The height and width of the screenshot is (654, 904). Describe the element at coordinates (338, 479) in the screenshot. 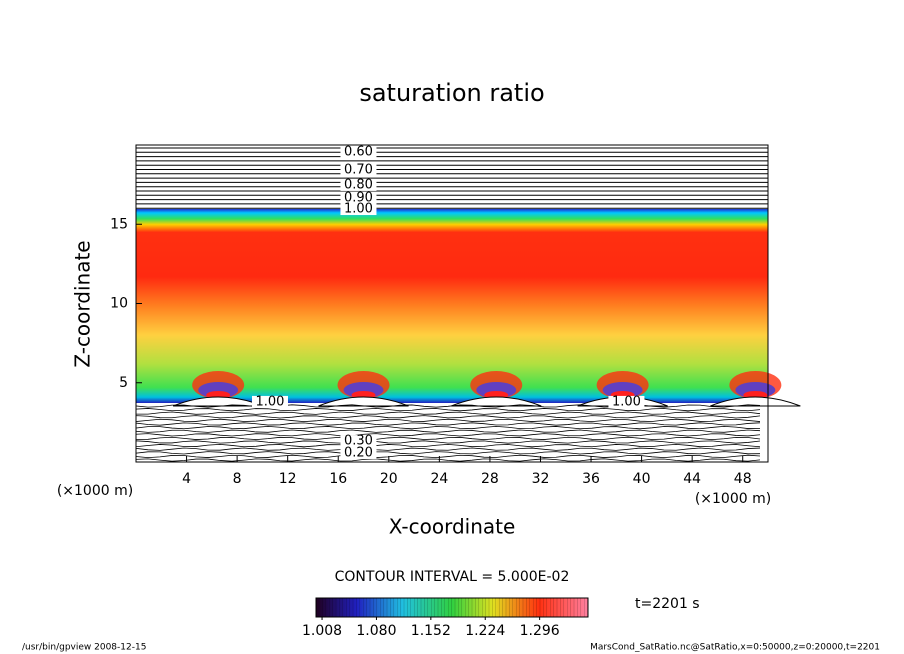

I see `x-tick-label: 16` at that location.